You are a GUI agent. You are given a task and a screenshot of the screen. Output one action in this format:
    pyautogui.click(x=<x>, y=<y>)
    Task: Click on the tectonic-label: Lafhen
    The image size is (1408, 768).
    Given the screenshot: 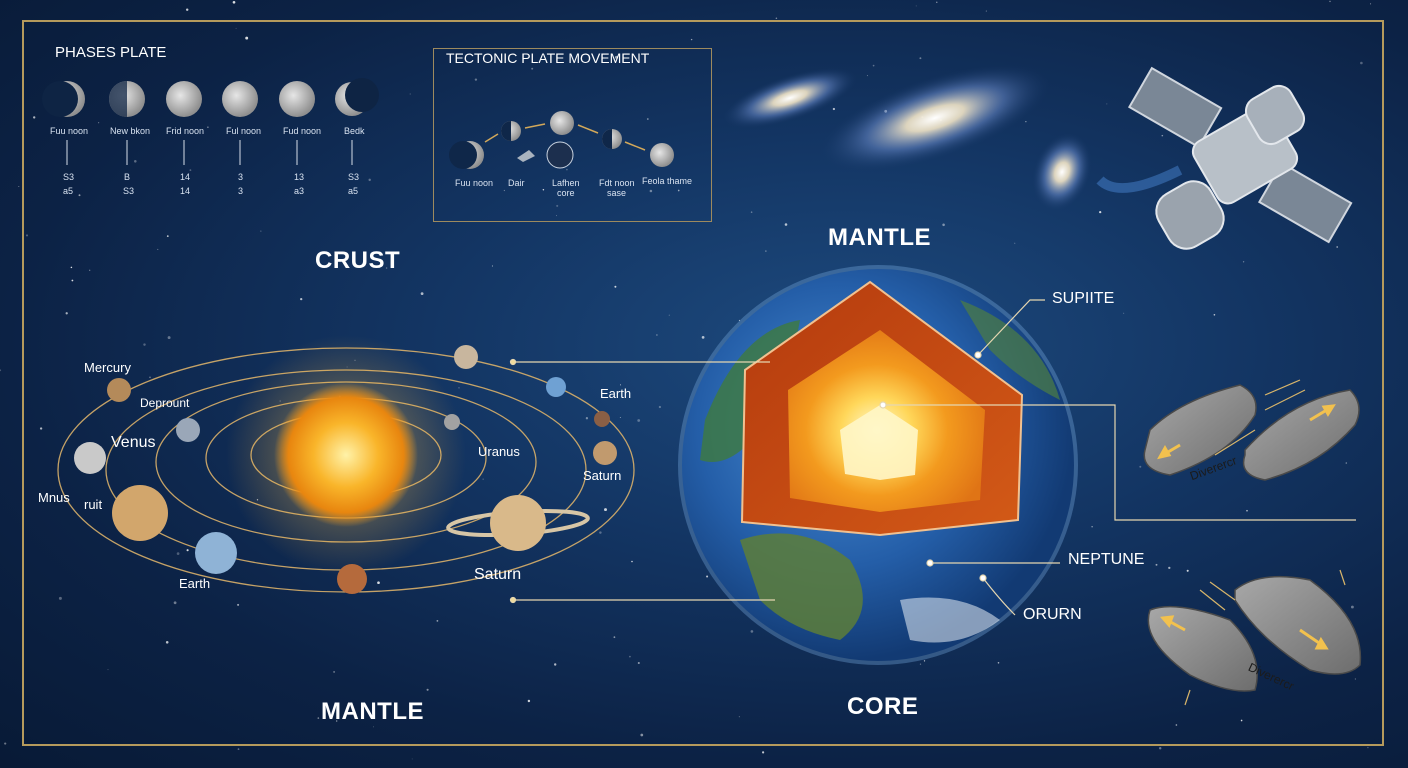 What is the action you would take?
    pyautogui.click(x=566, y=183)
    